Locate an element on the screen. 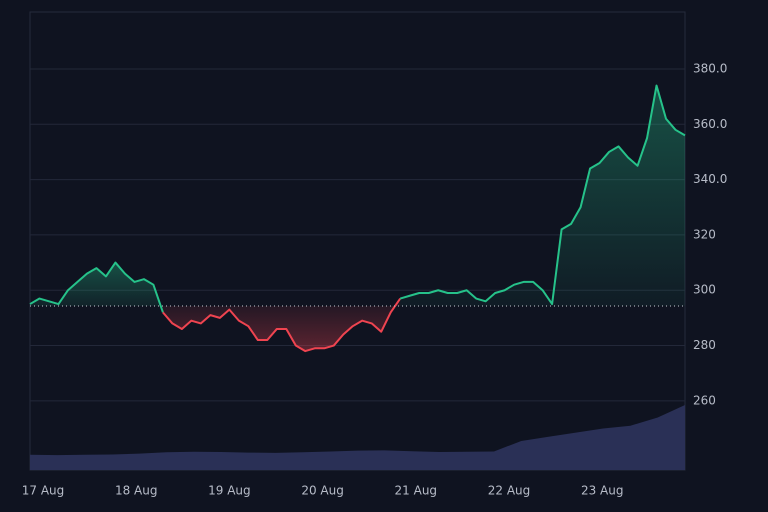  x-tick-label: 19 Aug is located at coordinates (229, 491).